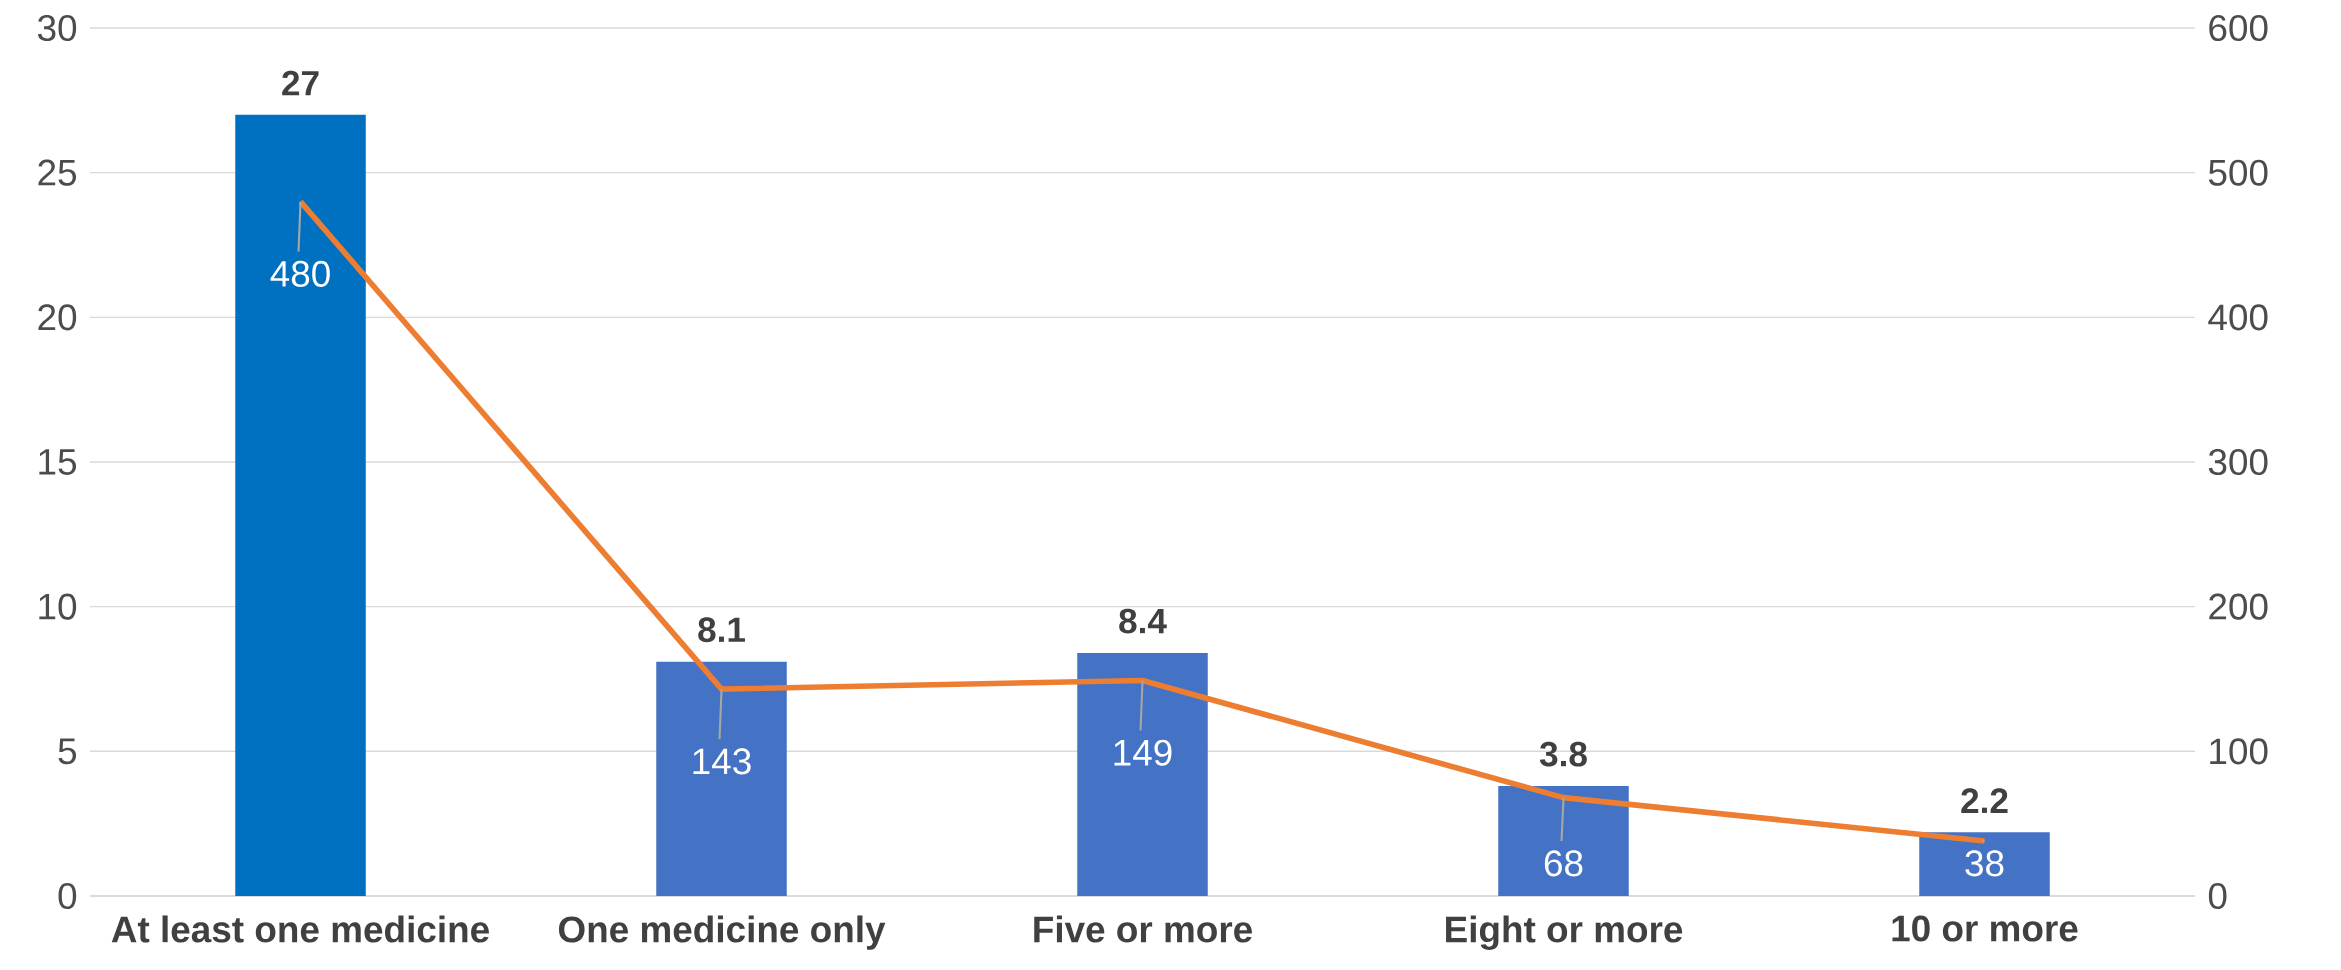  I want to click on data-label: 68, so click(1563, 863).